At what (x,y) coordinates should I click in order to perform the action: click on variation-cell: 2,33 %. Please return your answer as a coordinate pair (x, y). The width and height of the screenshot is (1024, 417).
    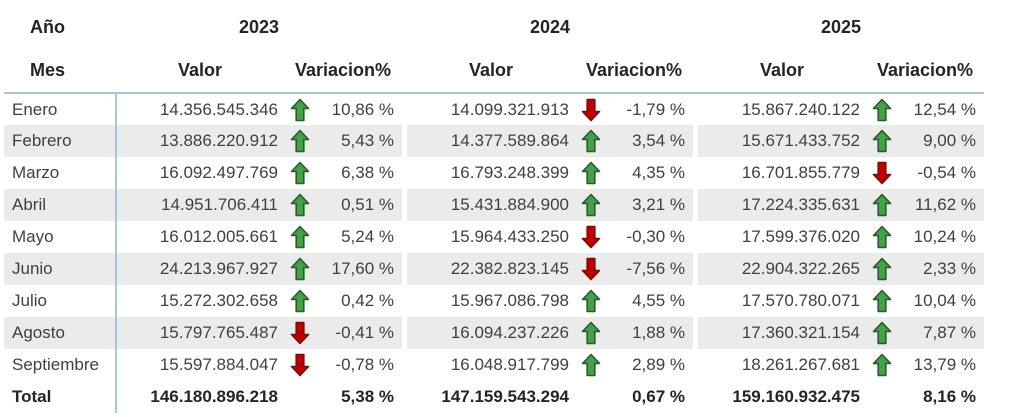
    Looking at the image, I should click on (941, 269).